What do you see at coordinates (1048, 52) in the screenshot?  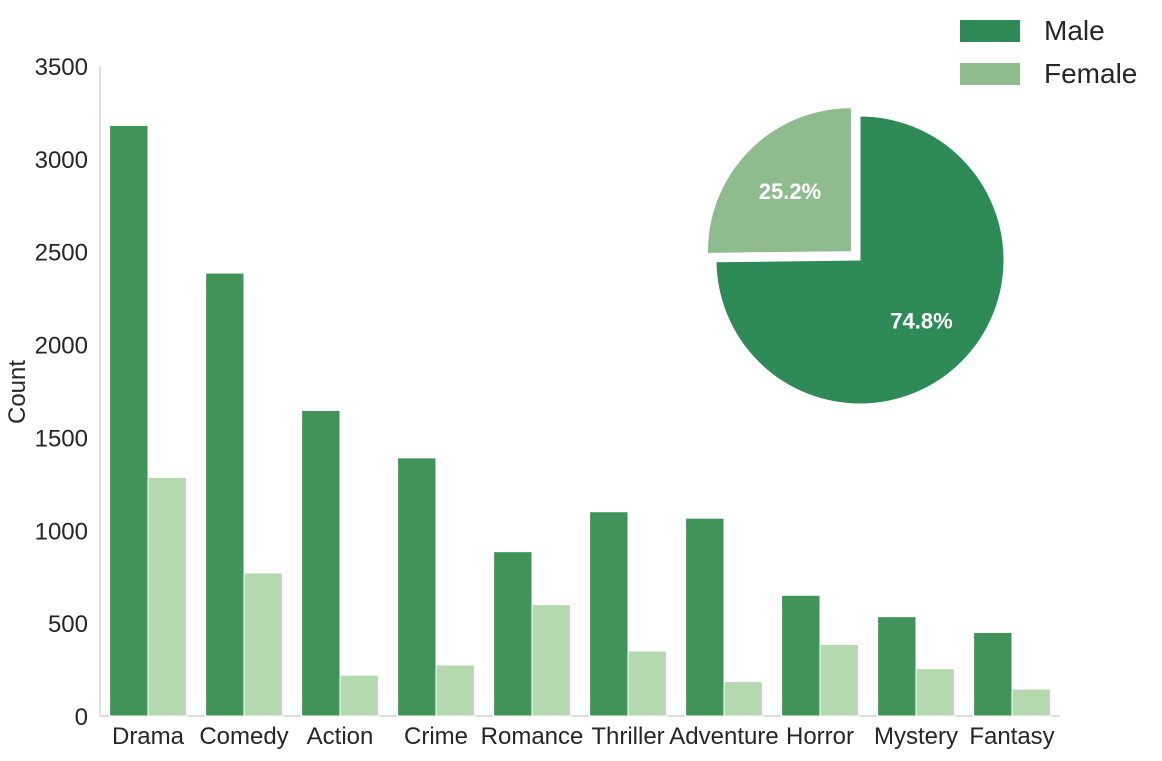 I see `legend: Male Female` at bounding box center [1048, 52].